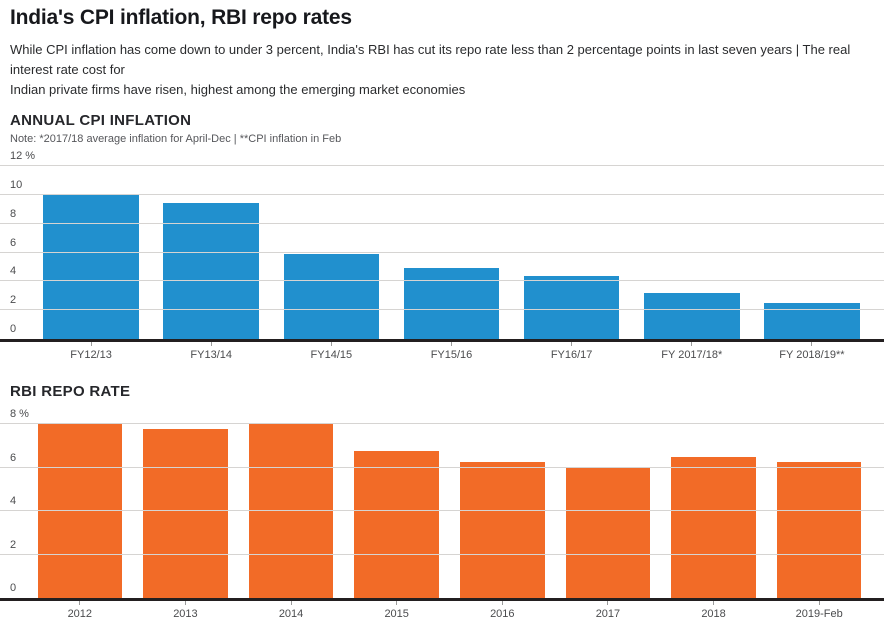 The image size is (892, 620). What do you see at coordinates (812, 355) in the screenshot?
I see `x-axis-label: FY 2018/19**` at bounding box center [812, 355].